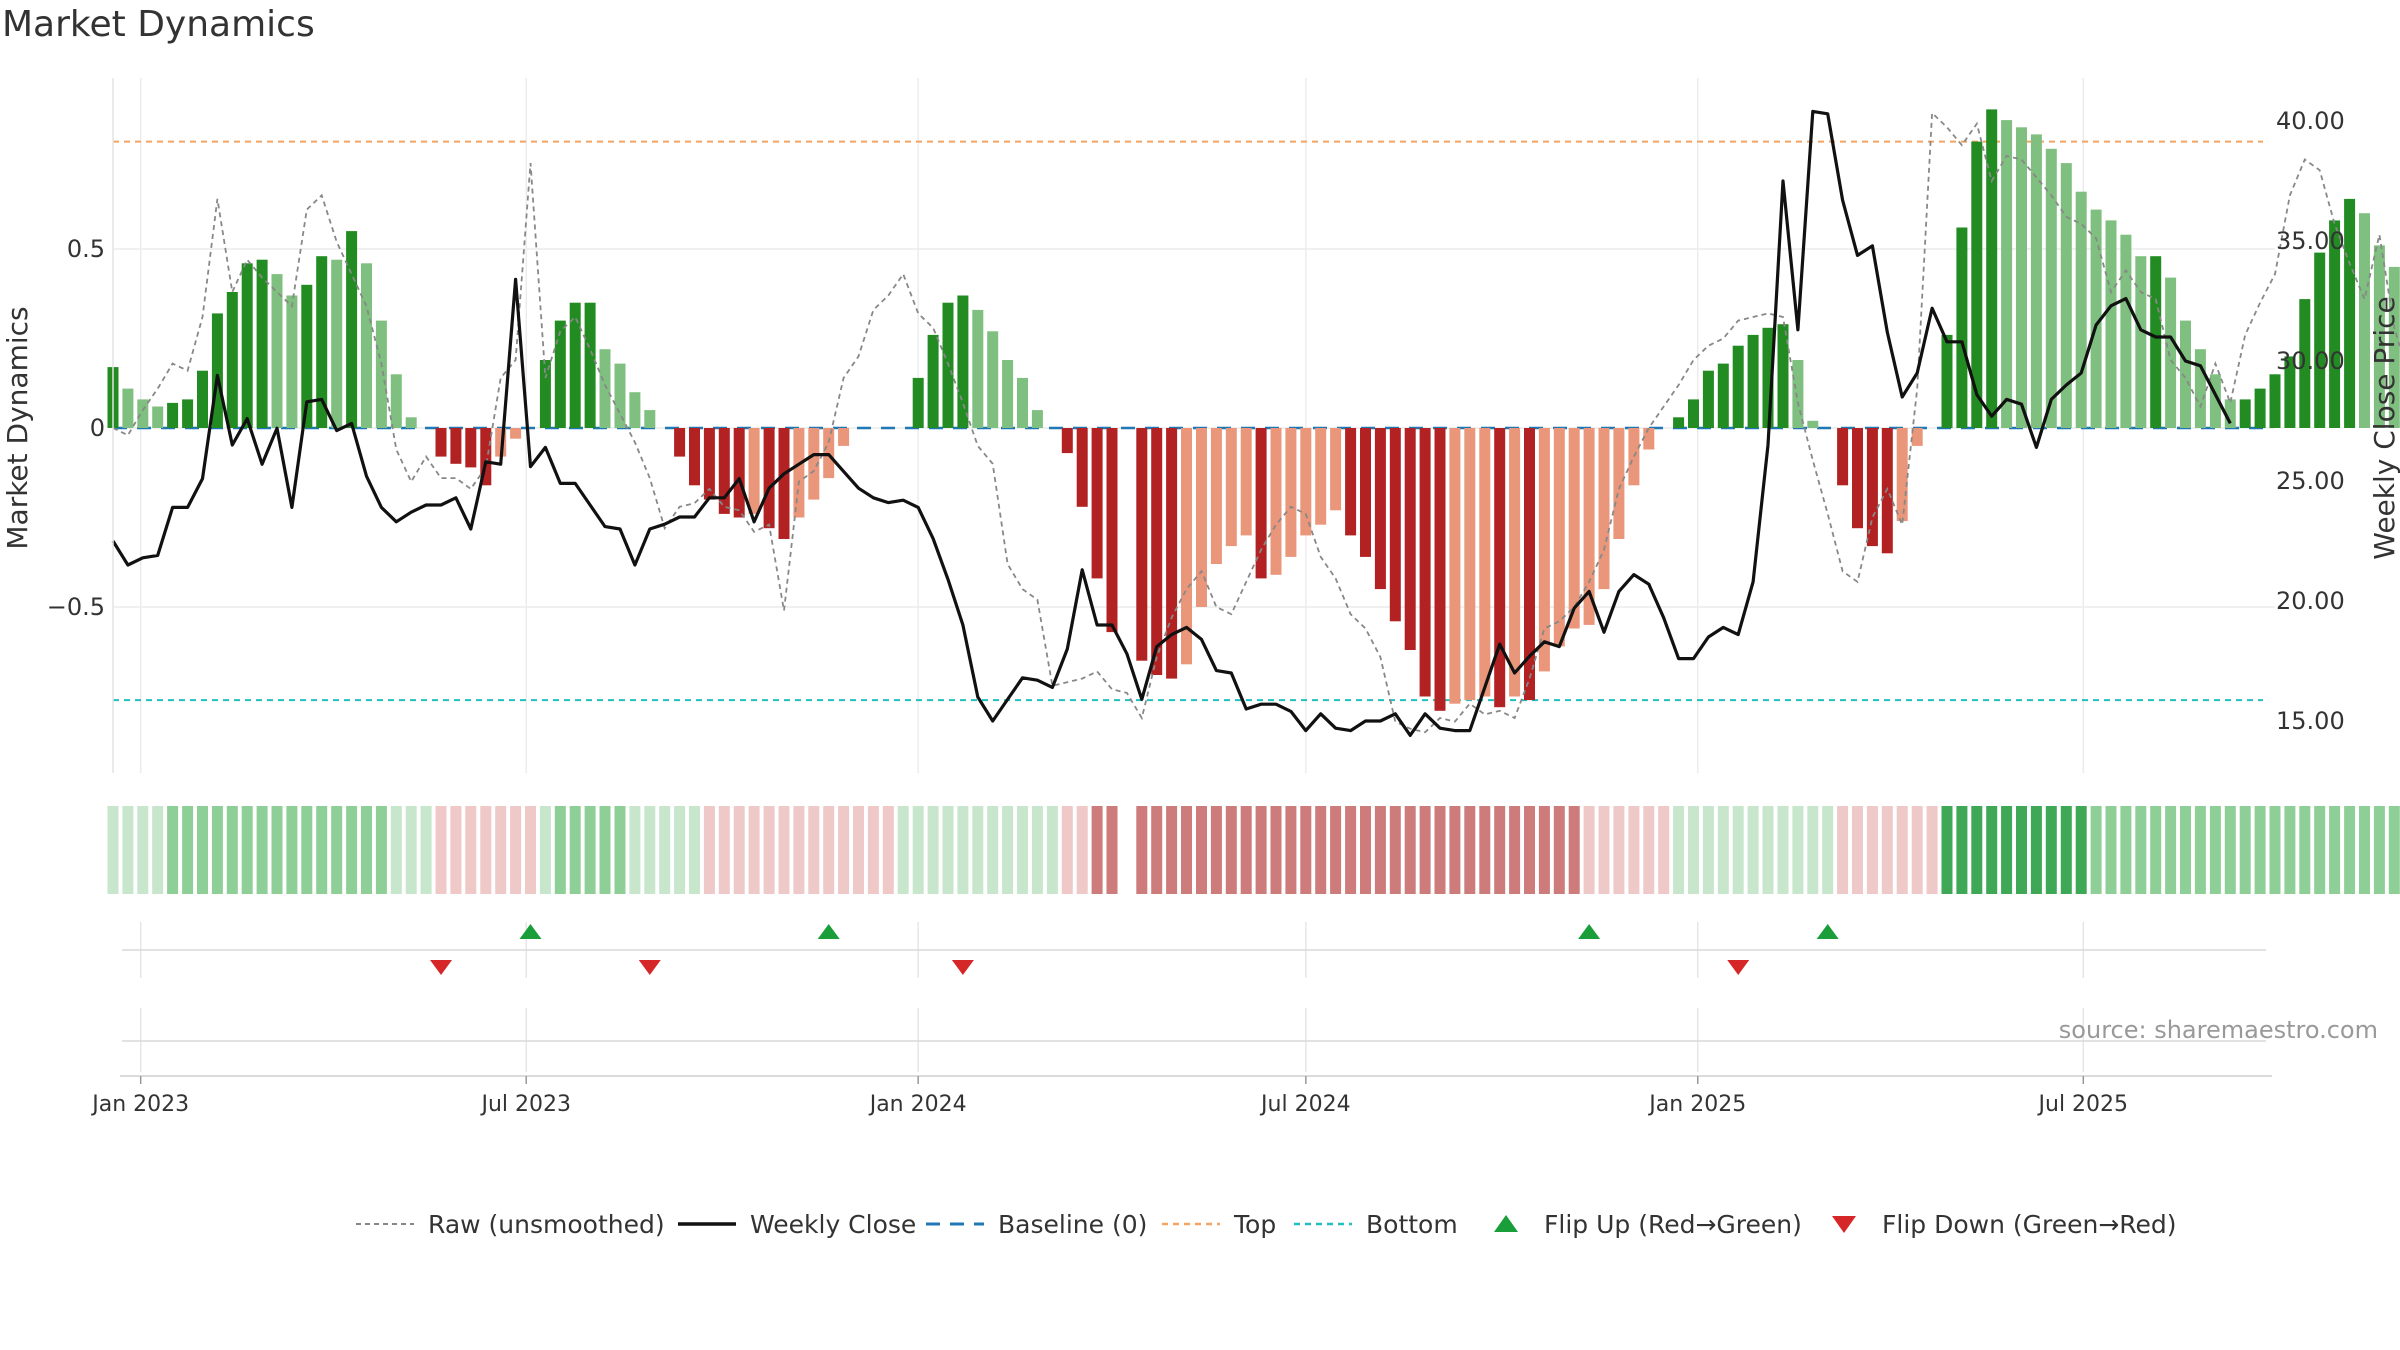  Describe the element at coordinates (2310, 121) in the screenshot. I see `y2-tick-label: 40.00` at that location.